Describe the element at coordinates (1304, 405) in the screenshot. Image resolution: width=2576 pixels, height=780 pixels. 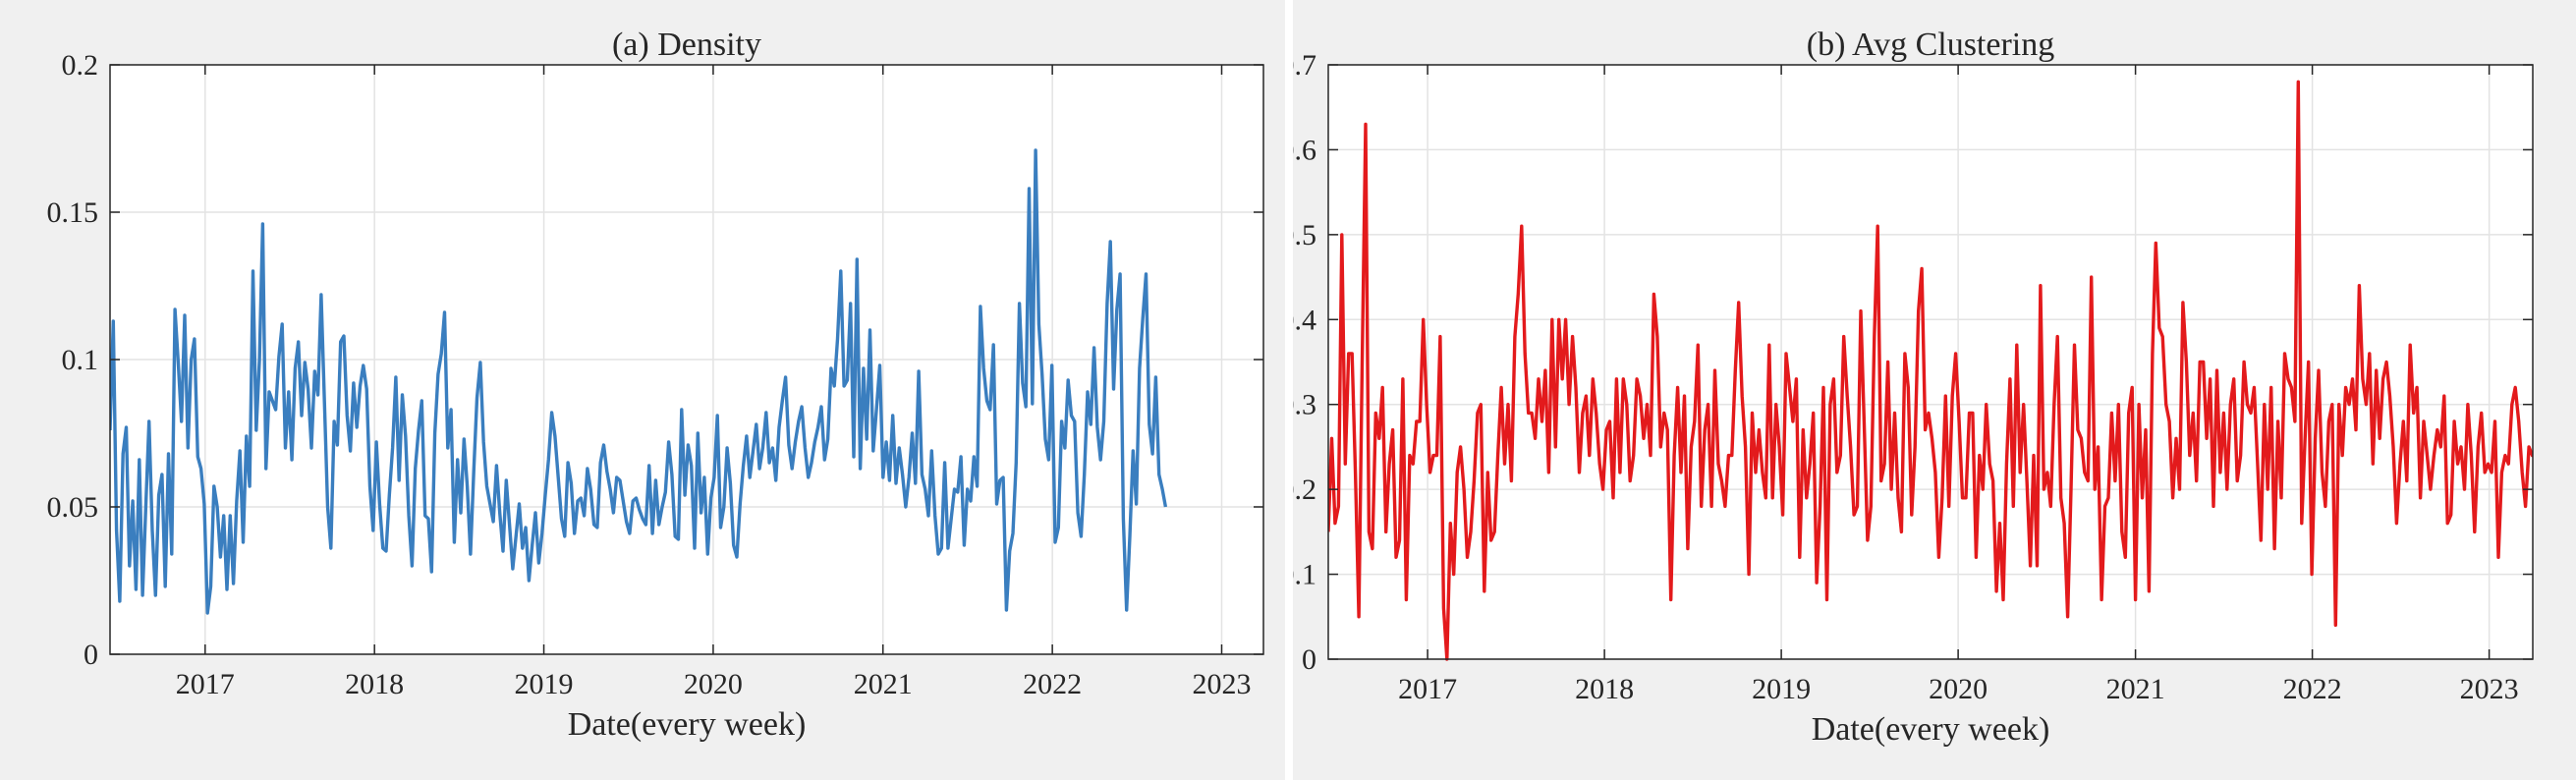
I see `y-tick-label: 0.3` at that location.